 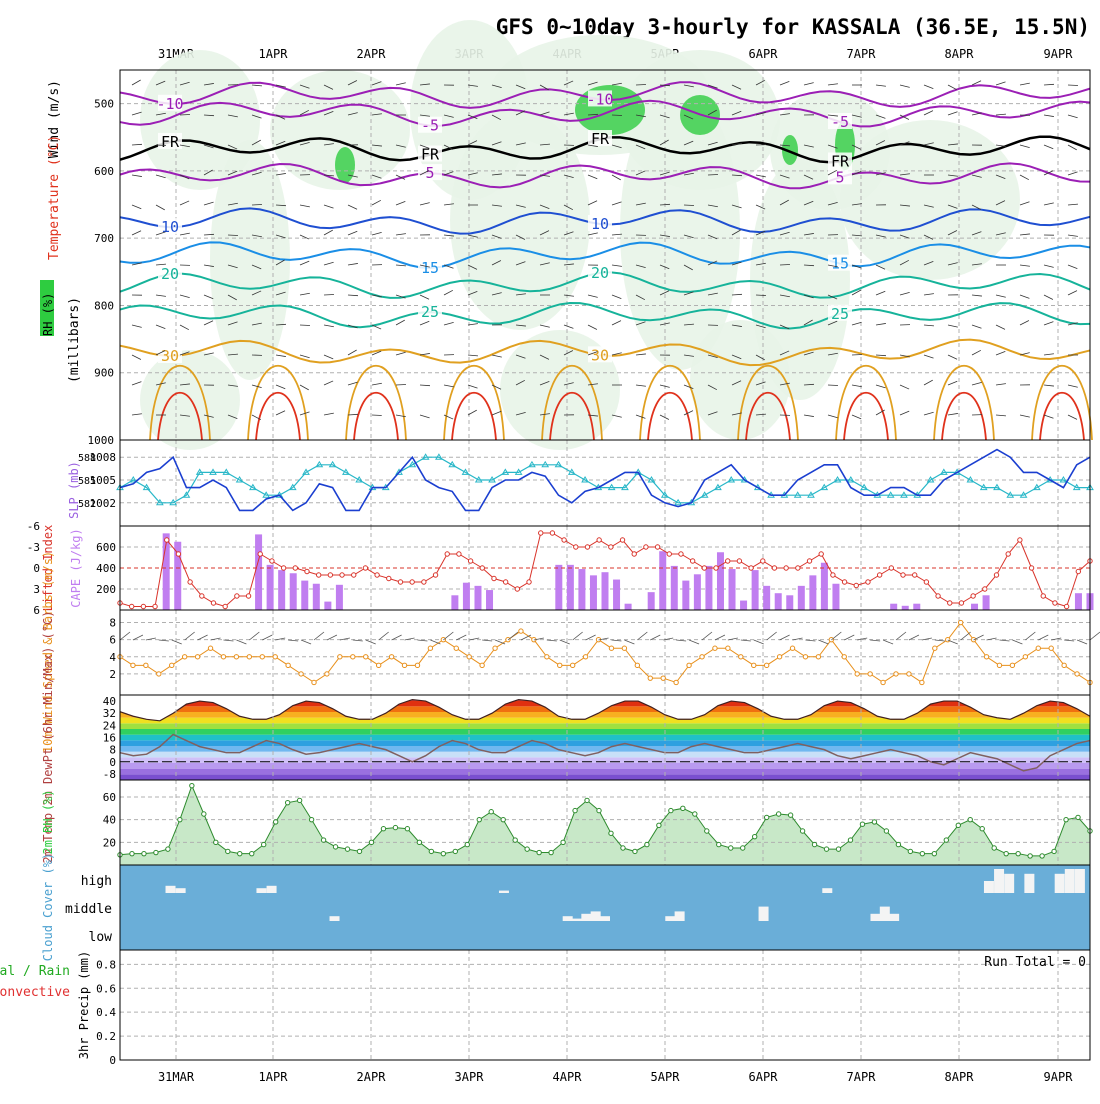 I want to click on temp-tick-label: 8, so click(x=112, y=750).